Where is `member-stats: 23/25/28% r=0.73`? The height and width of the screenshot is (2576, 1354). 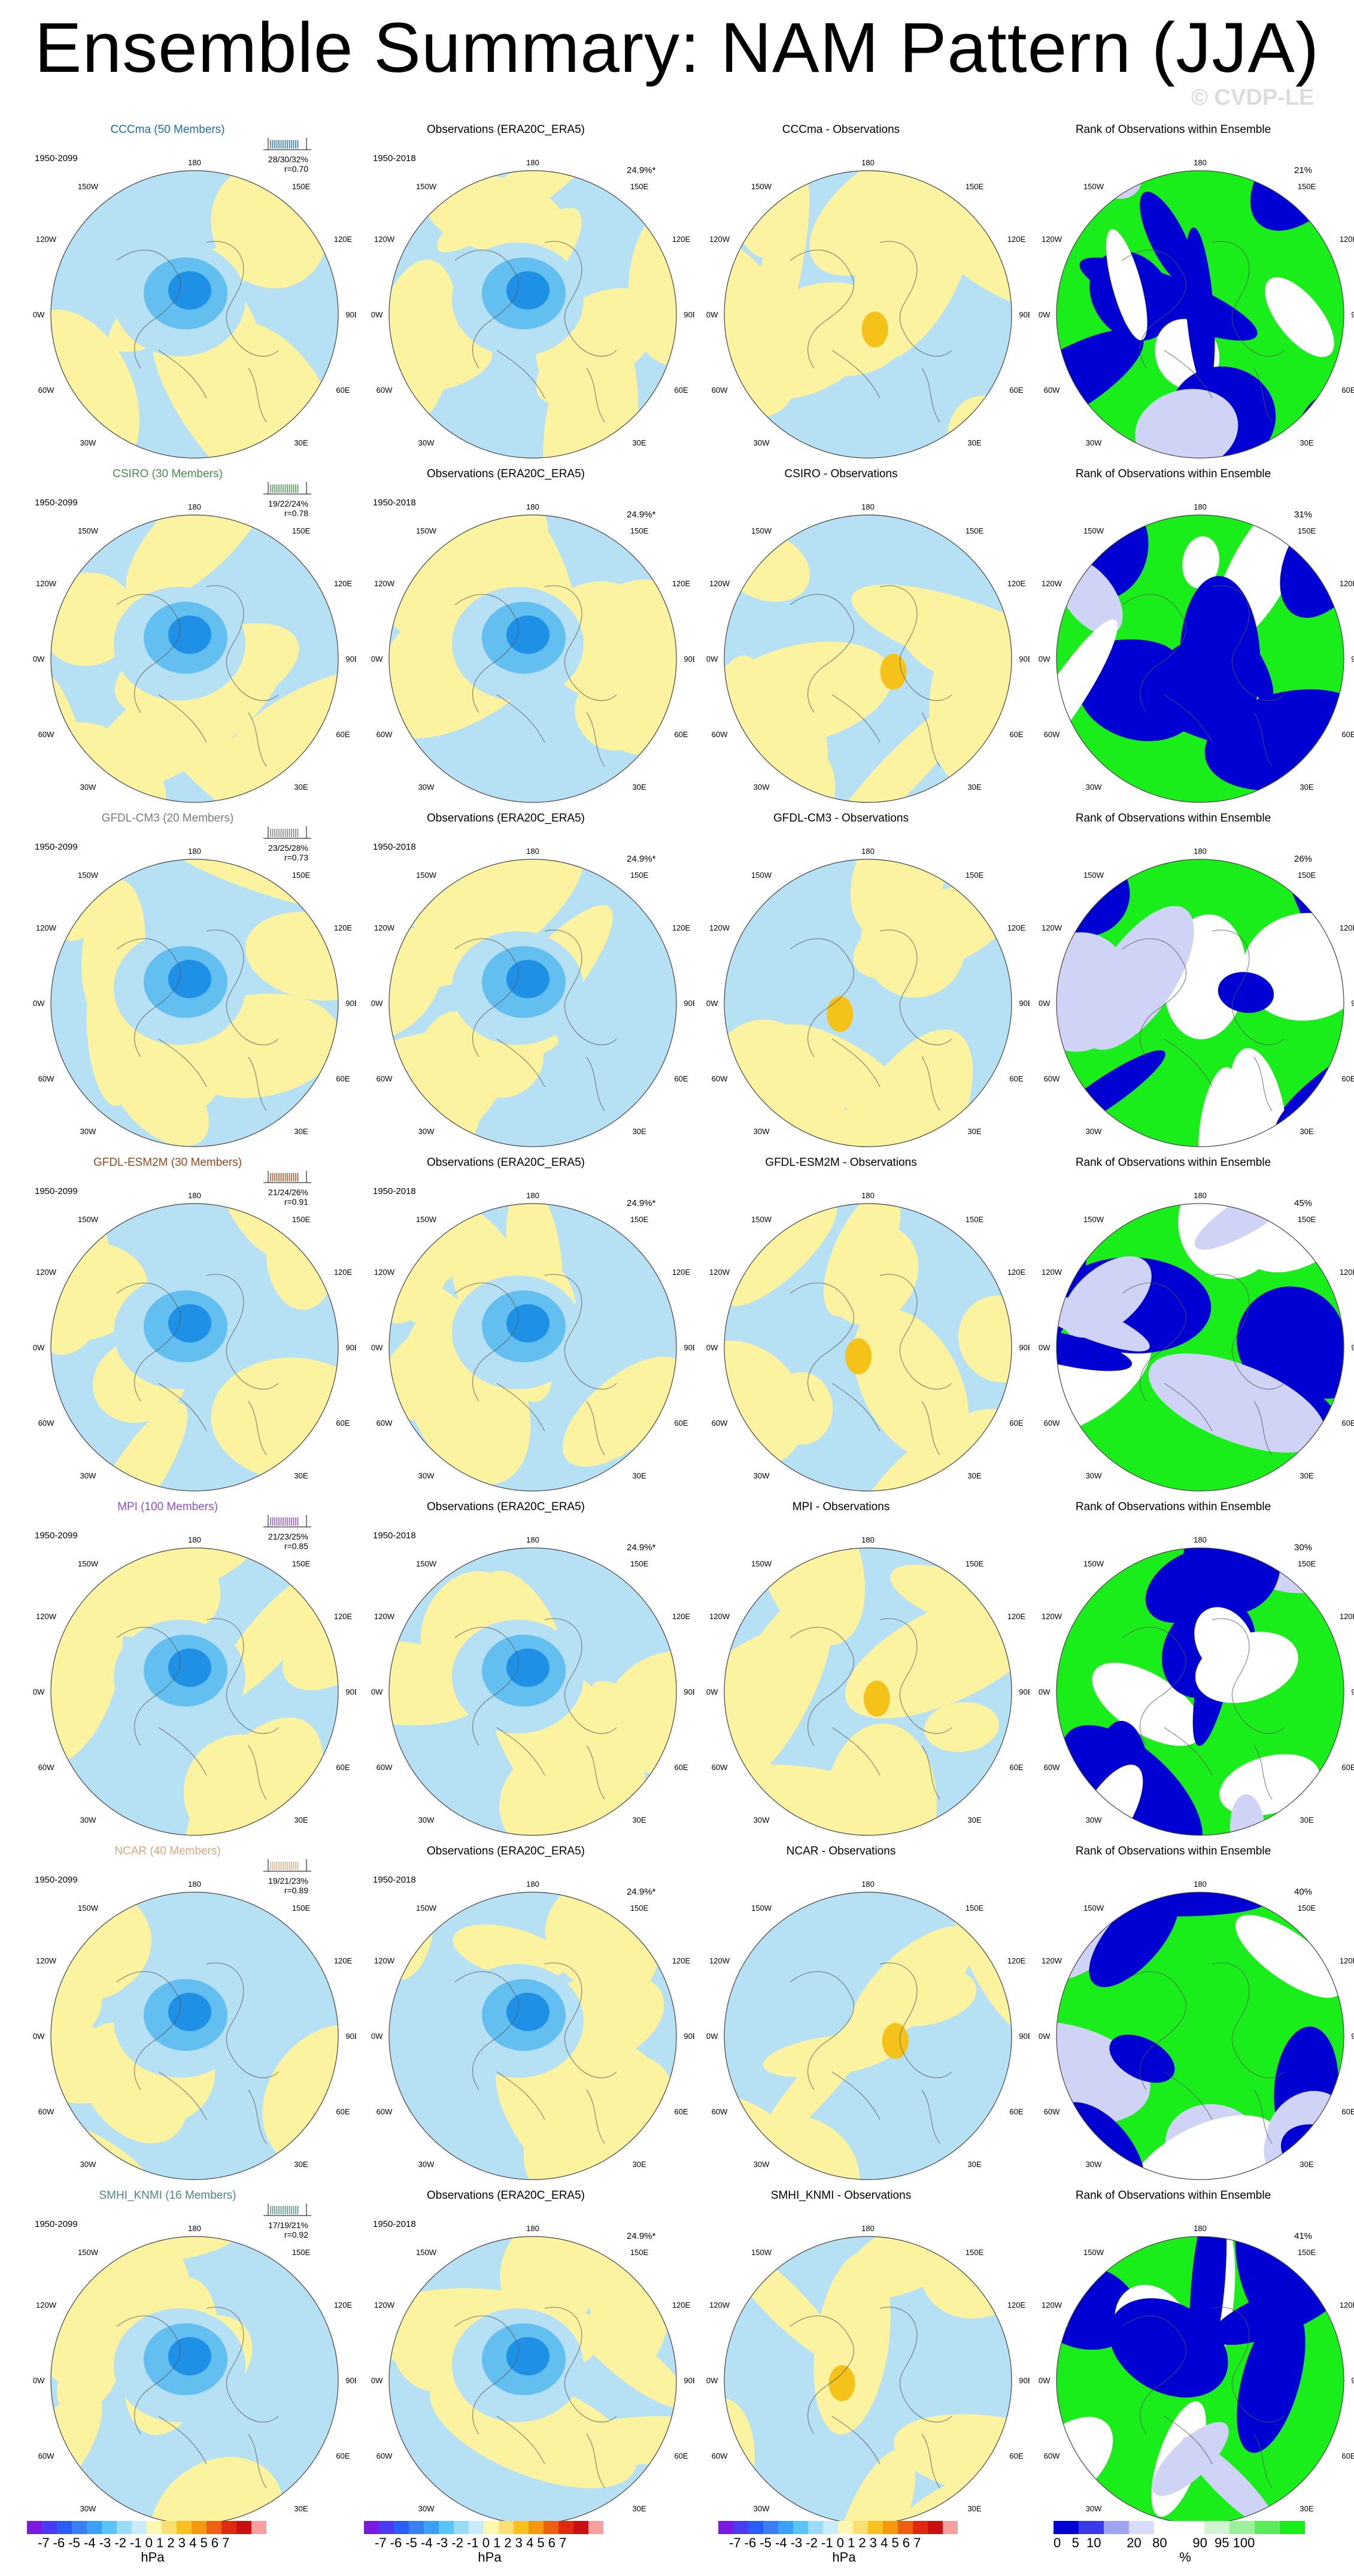 member-stats: 23/25/28% r=0.73 is located at coordinates (278, 852).